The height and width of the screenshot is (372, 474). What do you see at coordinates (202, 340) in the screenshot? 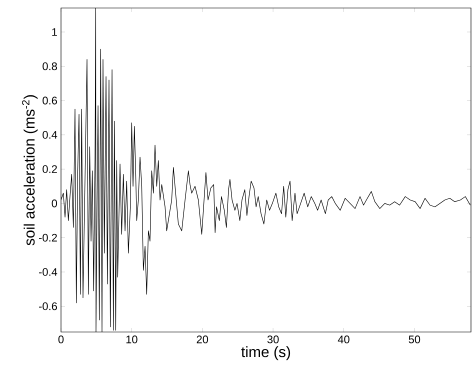
I see `x-tick-label: 20` at bounding box center [202, 340].